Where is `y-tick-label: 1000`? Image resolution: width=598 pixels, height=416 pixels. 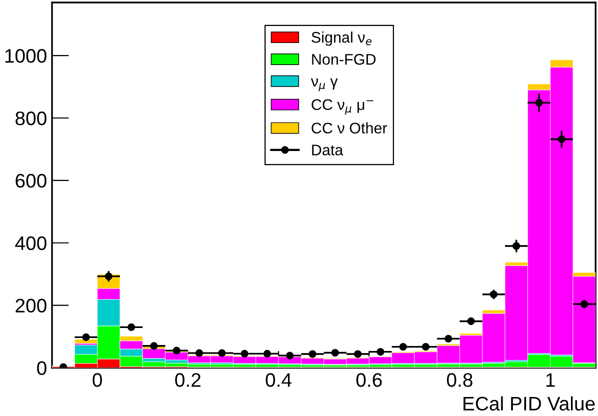
y-tick-label: 1000 is located at coordinates (25, 56).